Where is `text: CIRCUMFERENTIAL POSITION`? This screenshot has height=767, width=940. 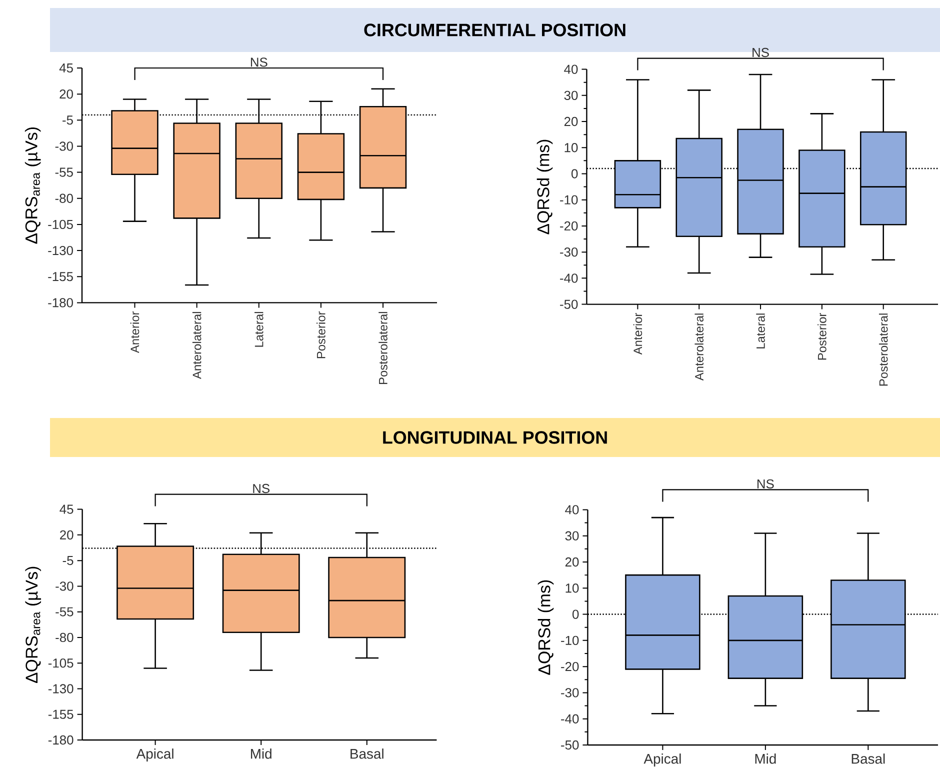
text: CIRCUMFERENTIAL POSITION is located at coordinates (495, 30).